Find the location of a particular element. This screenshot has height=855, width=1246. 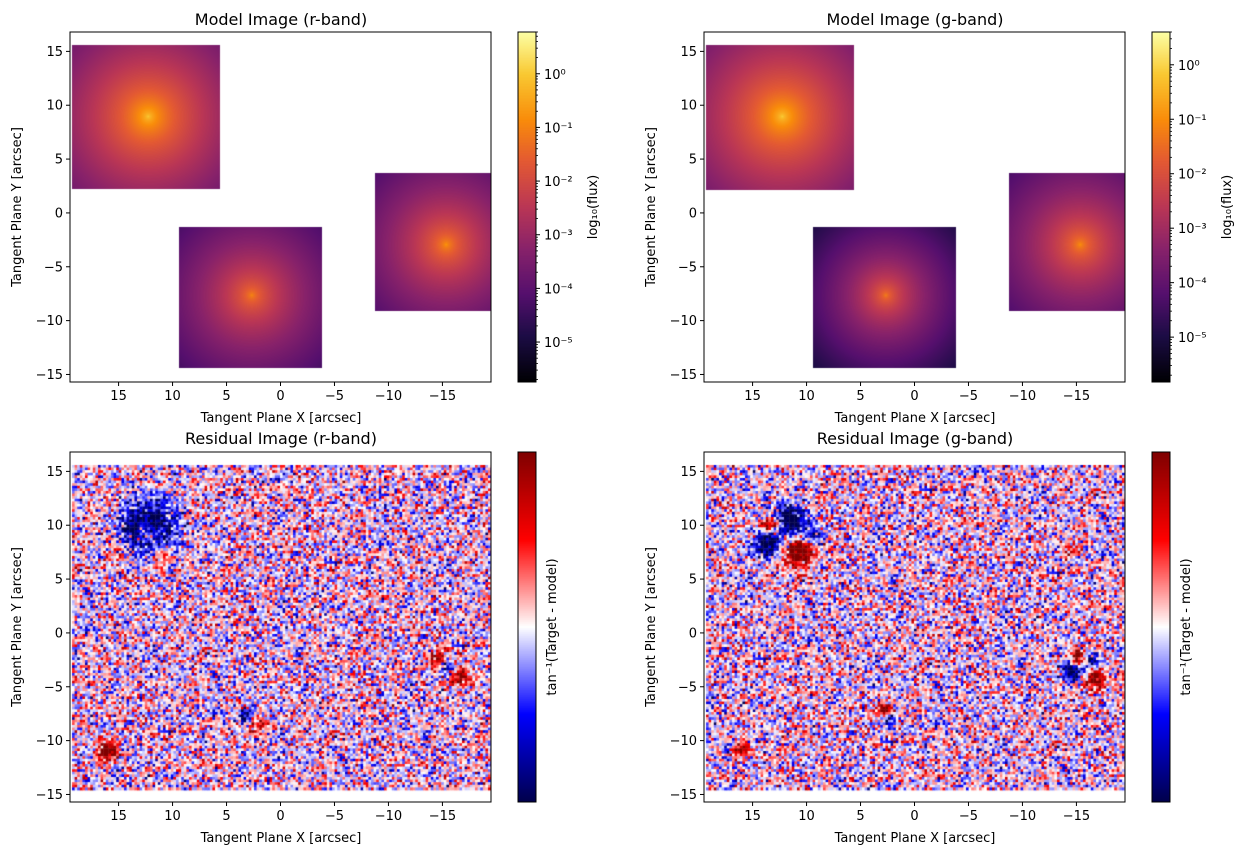

panel-title: Residual Image (g-band) is located at coordinates (915, 438).